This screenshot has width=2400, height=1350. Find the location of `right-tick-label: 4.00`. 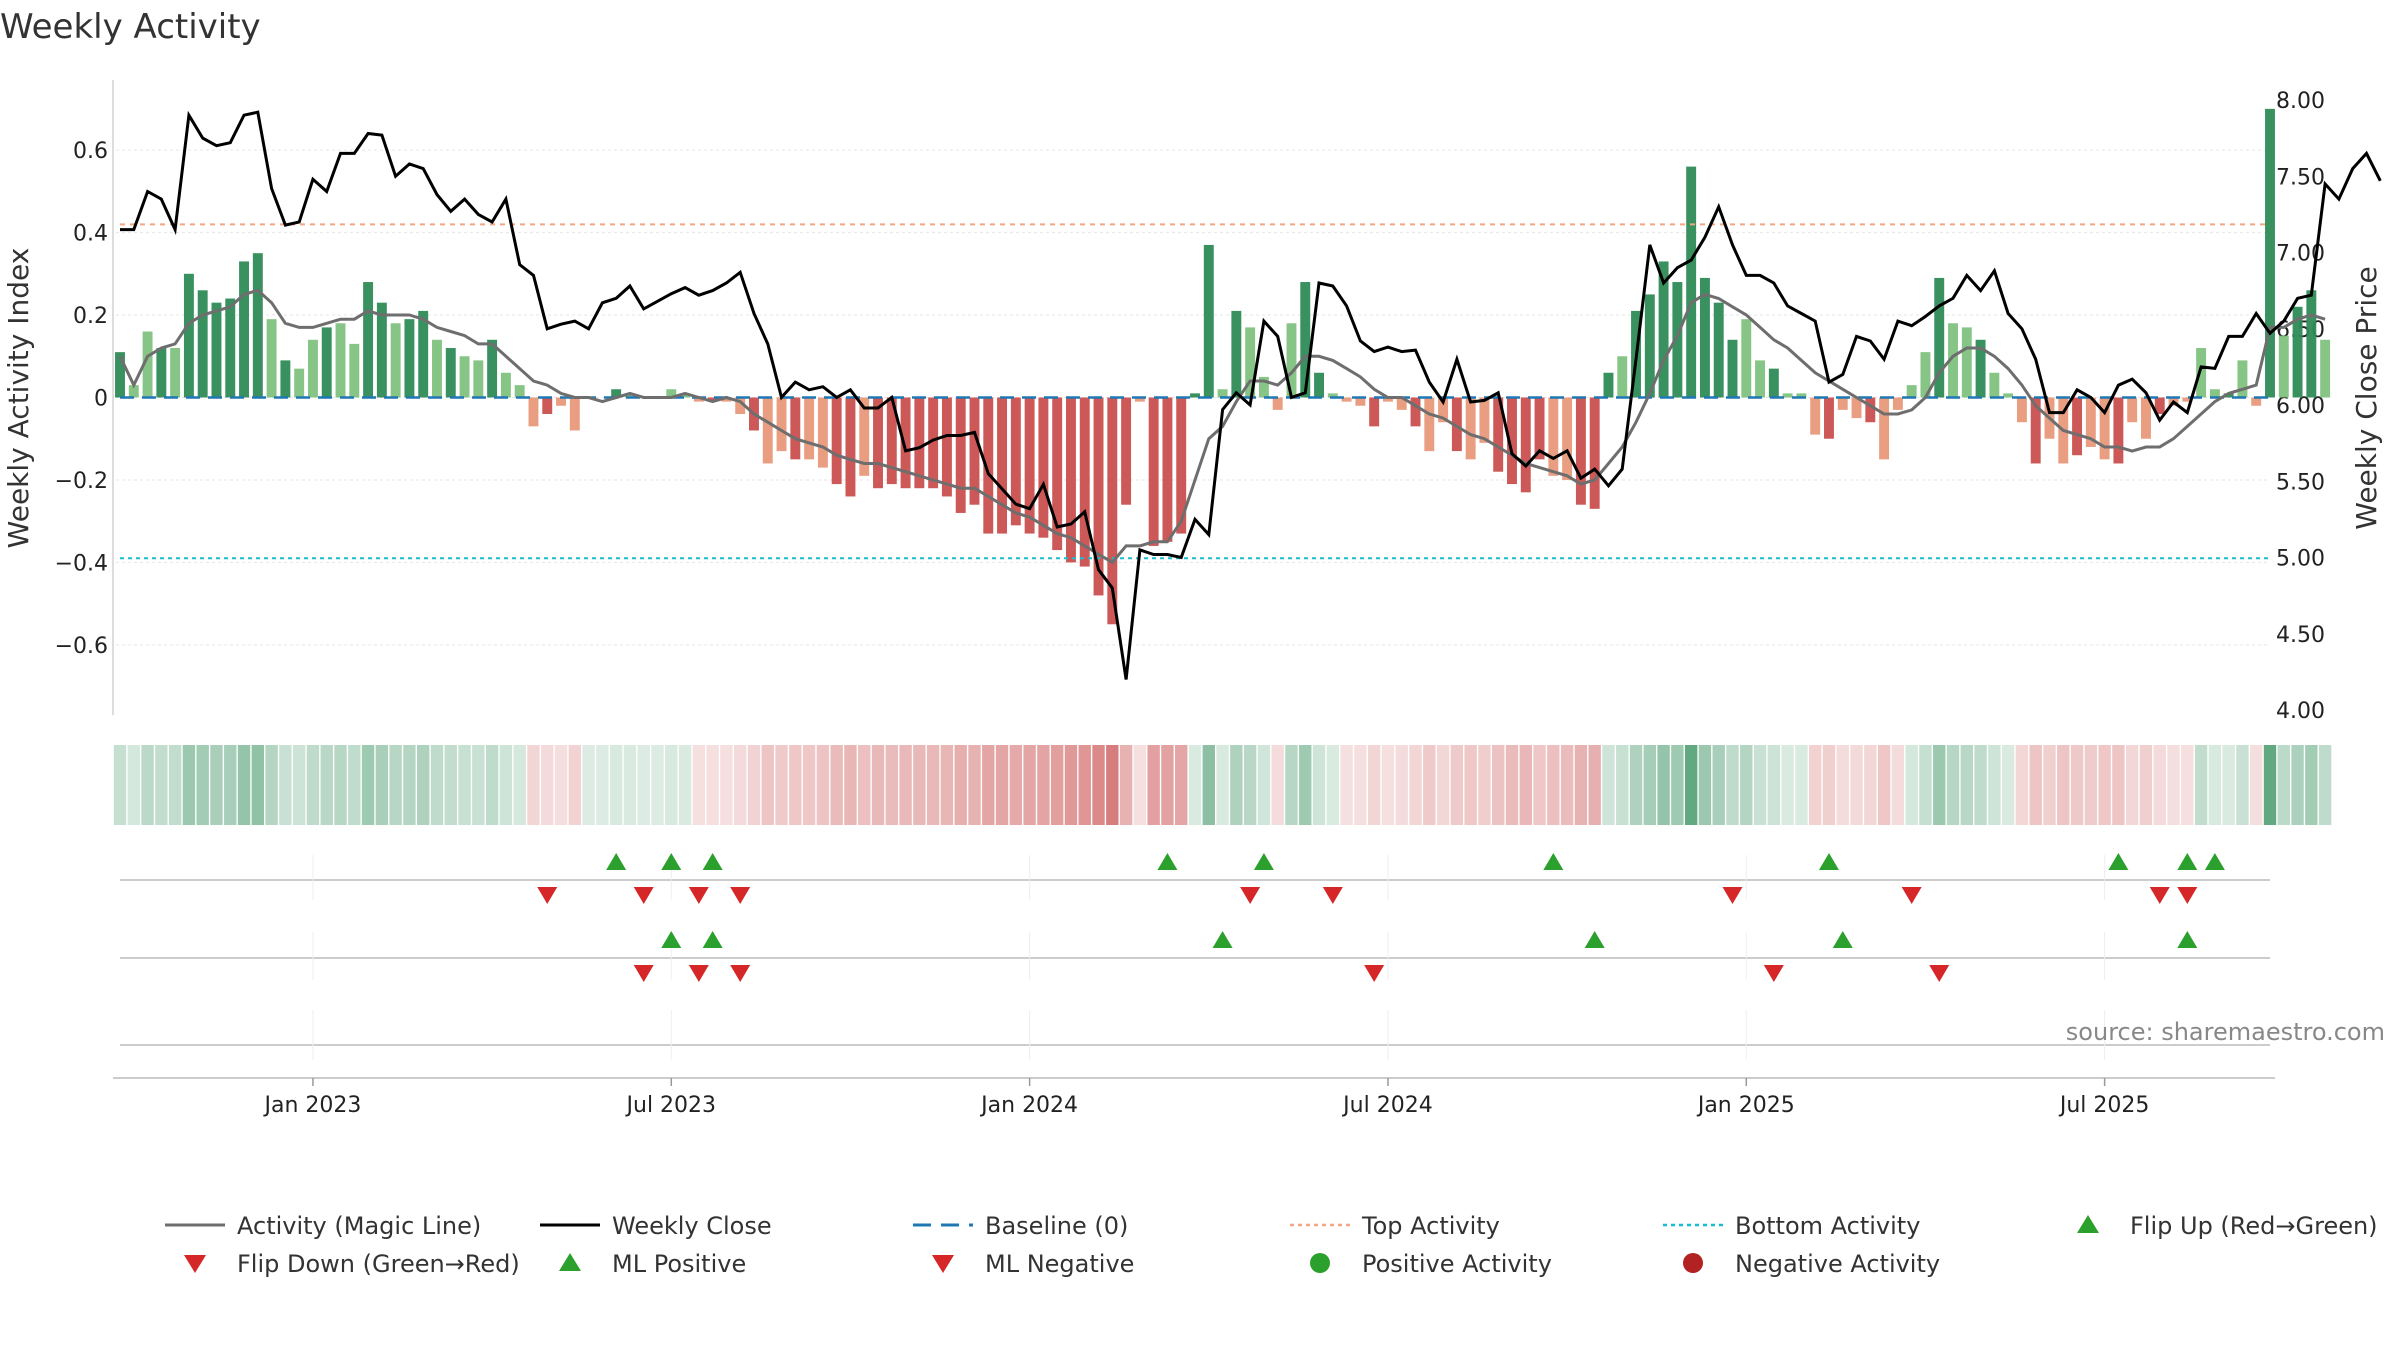

right-tick-label: 4.00 is located at coordinates (2300, 711).